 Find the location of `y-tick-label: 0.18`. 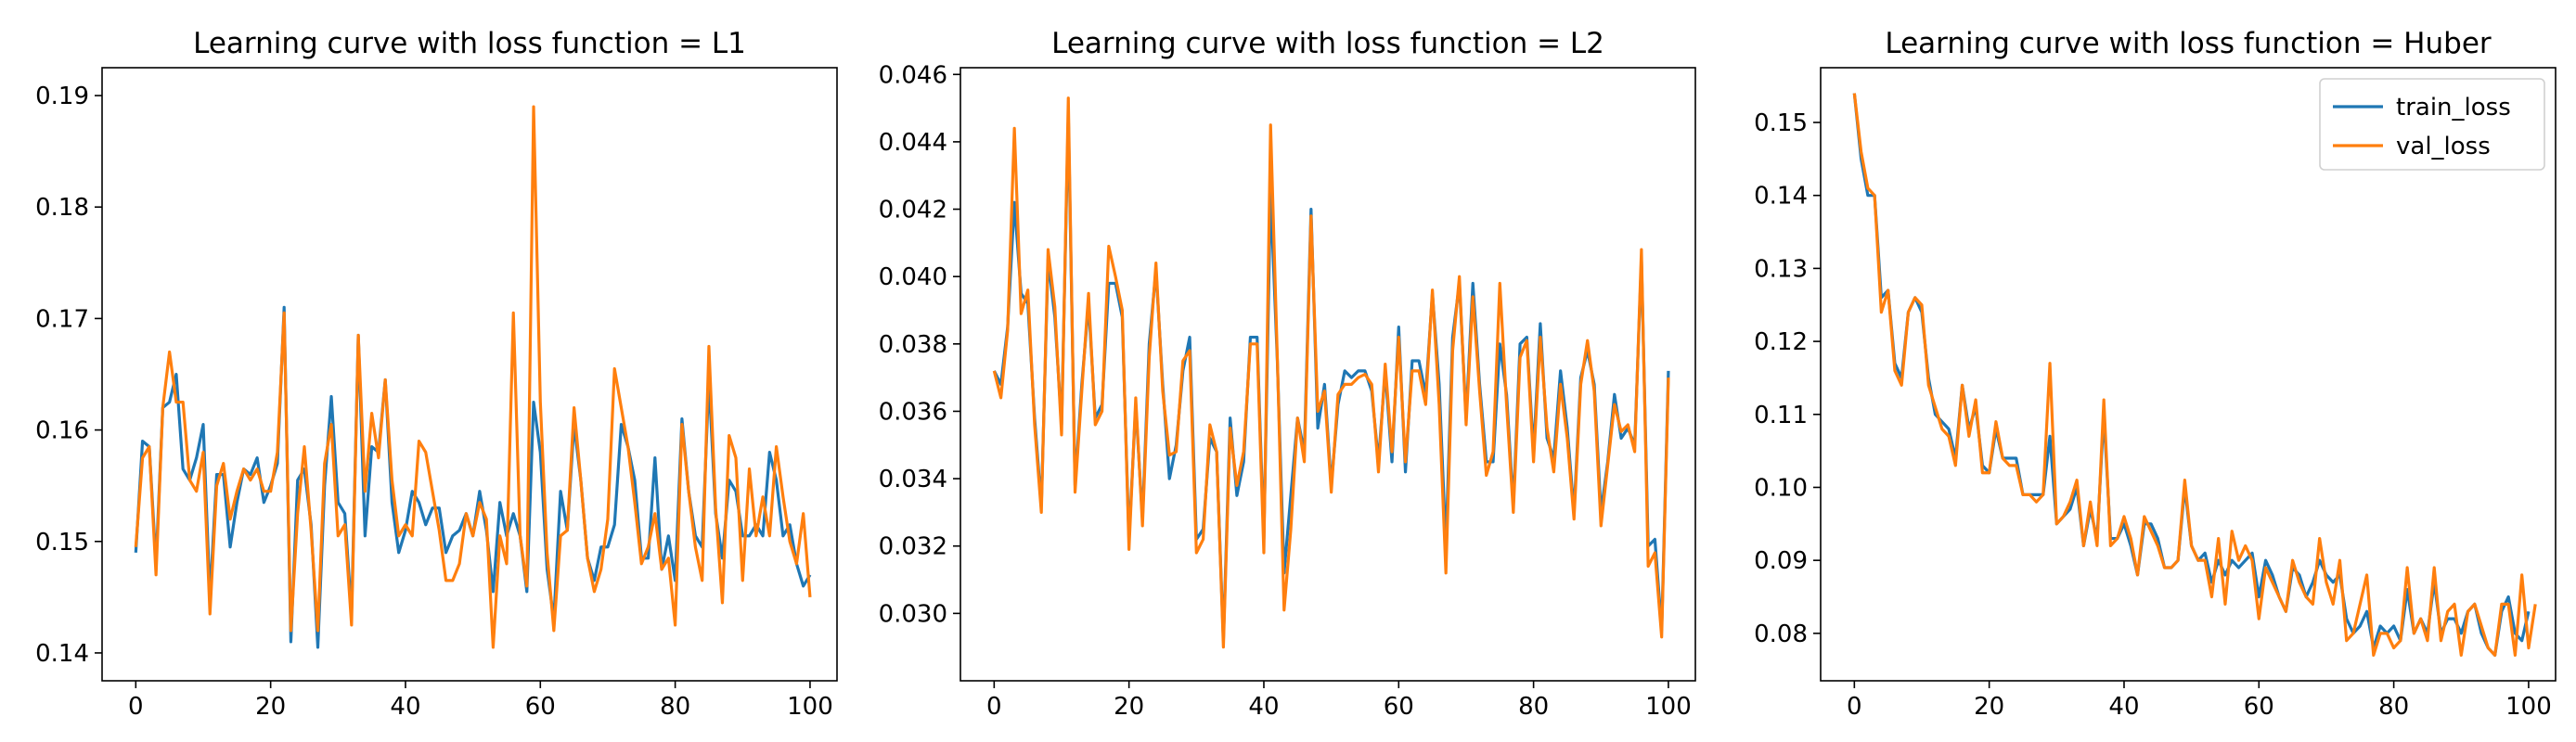

y-tick-label: 0.18 is located at coordinates (62, 208).